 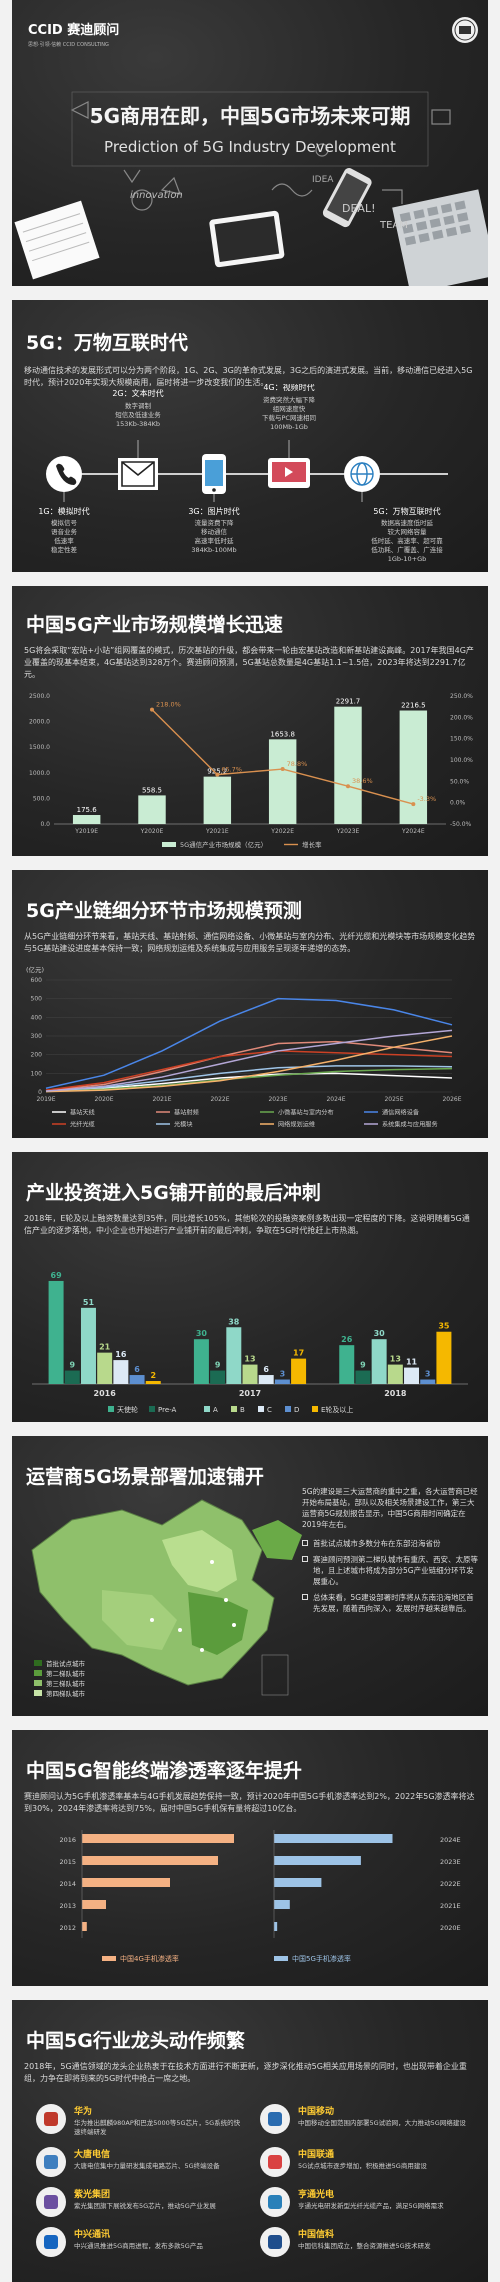 I want to click on section-title: 中国5G智能终端渗透率逐年提升, so click(x=164, y=1771).